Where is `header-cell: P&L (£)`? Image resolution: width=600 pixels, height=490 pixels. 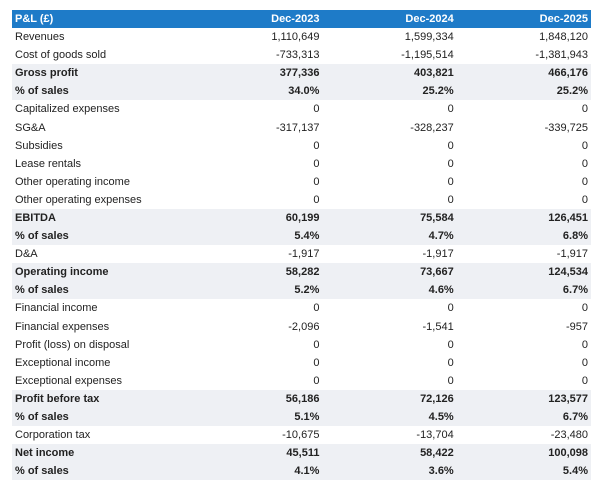
header-cell: P&L (£) is located at coordinates (105, 19).